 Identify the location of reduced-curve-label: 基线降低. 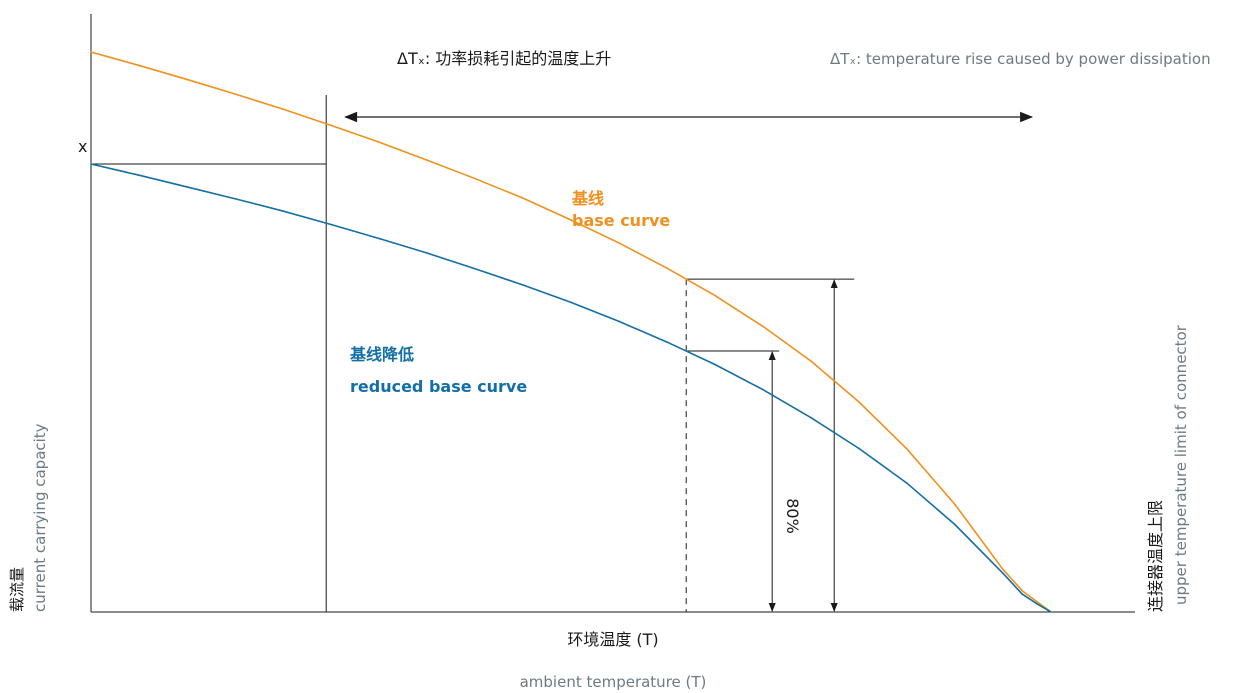
(381, 354).